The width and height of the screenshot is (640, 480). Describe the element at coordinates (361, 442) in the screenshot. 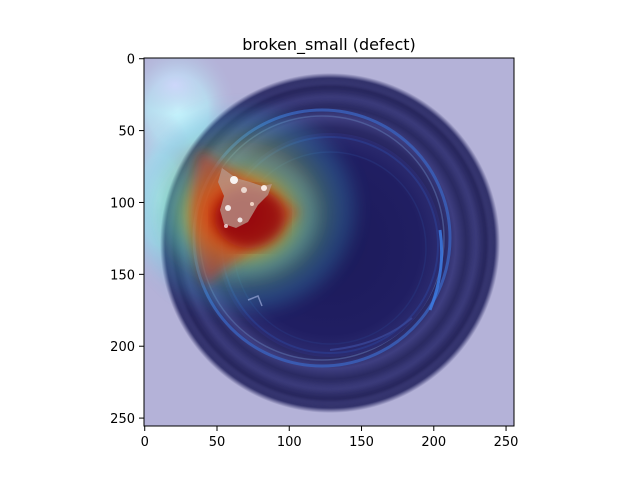

I see `x-tick-label: 150` at that location.